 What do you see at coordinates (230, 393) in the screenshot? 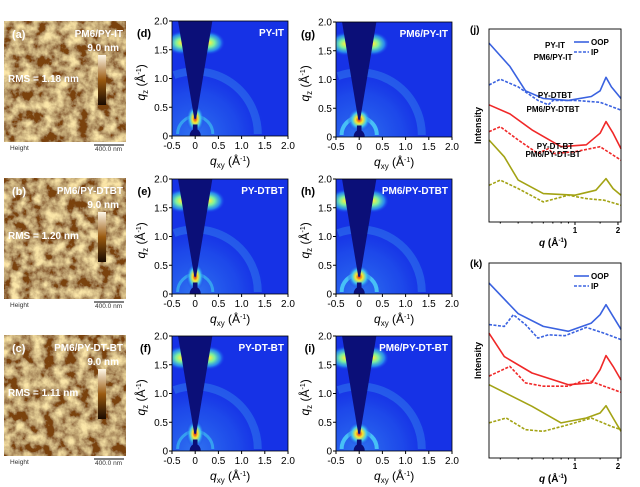
I see `scattering-map` at bounding box center [230, 393].